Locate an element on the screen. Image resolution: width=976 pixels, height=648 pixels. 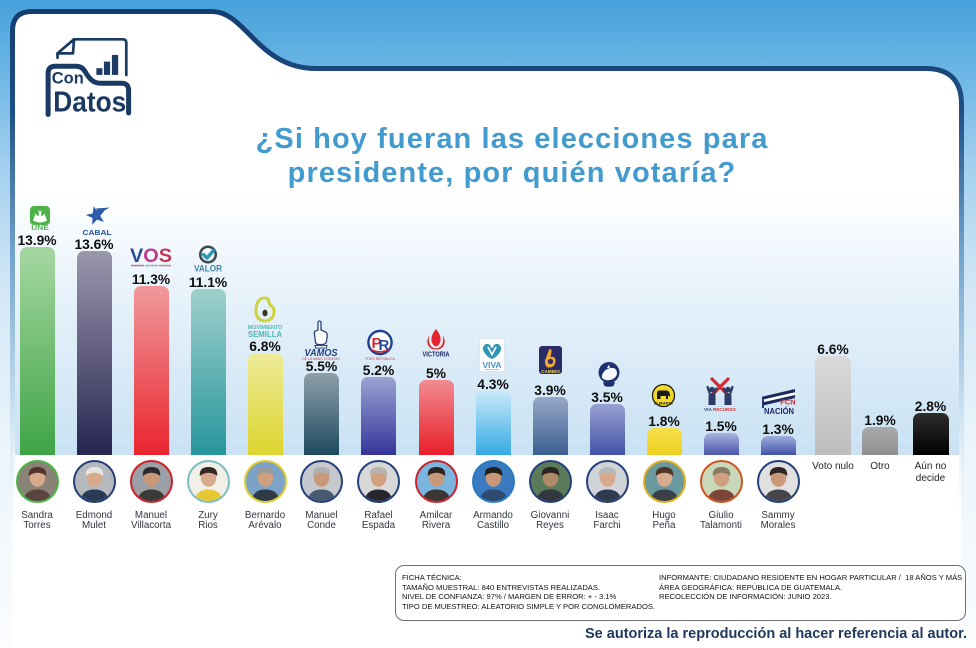
svg-text: ELEFANTE is located at coordinates (663, 404).